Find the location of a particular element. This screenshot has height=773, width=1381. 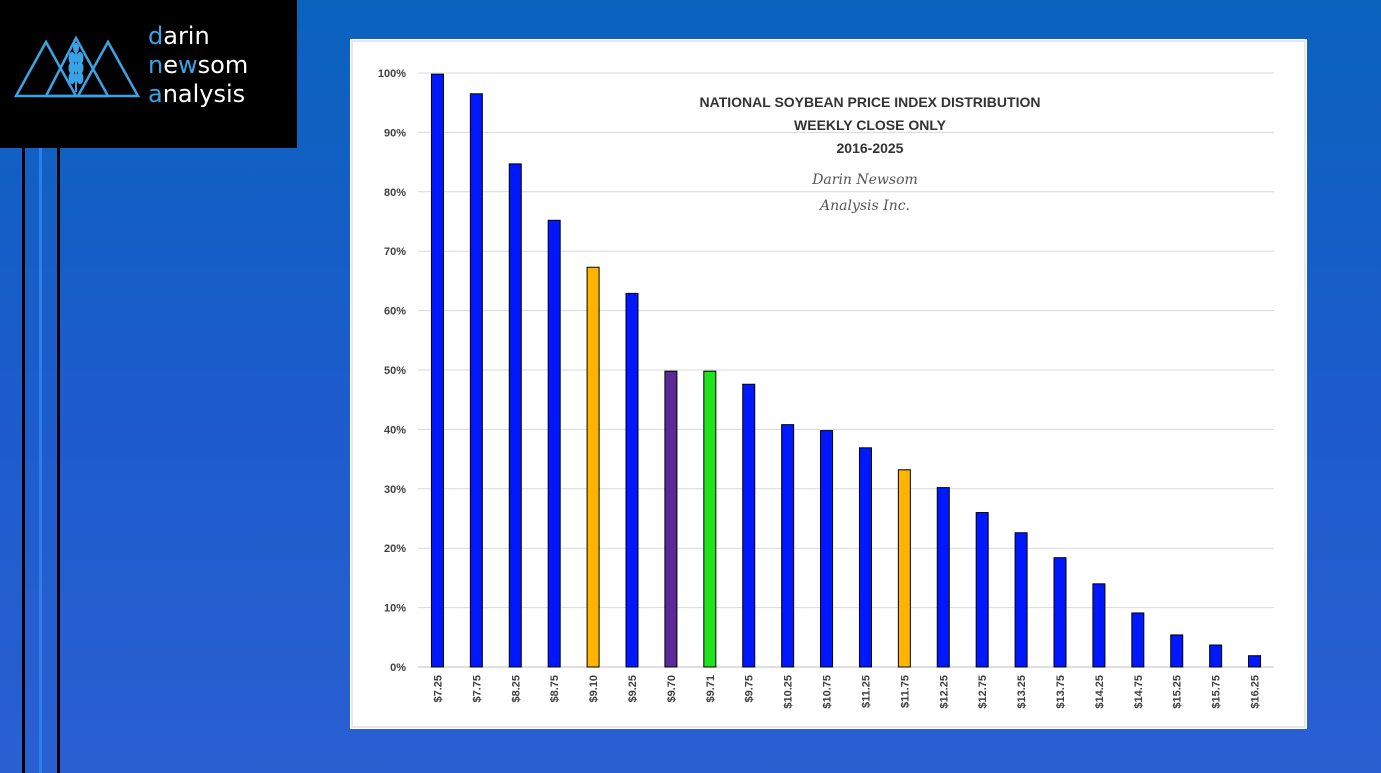

y-tick-label: 80% is located at coordinates (395, 193).